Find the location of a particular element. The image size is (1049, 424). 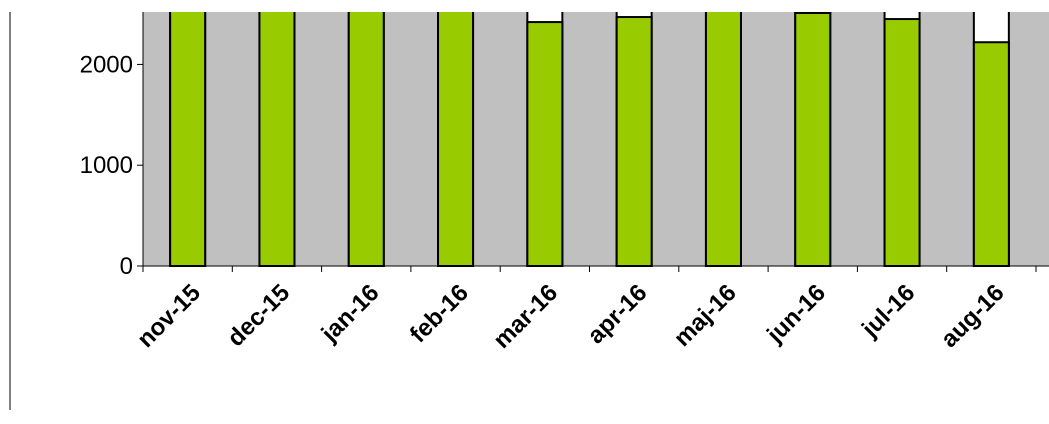

x-tick-label: apr-16 is located at coordinates (617, 314).